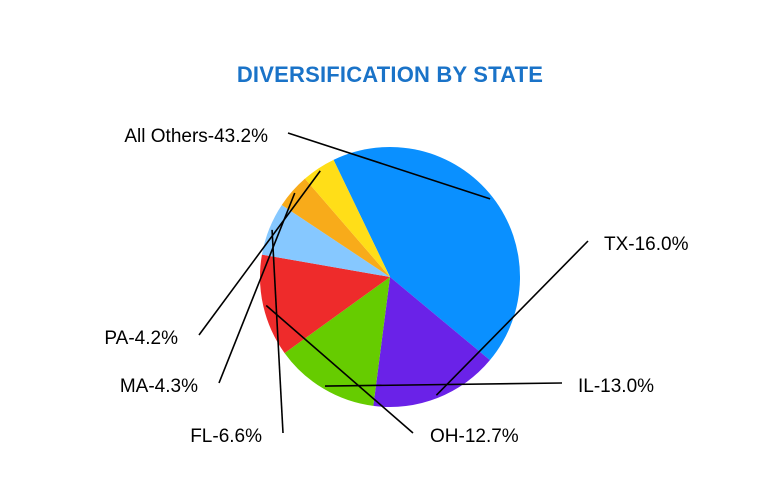  Describe the element at coordinates (337, 341) in the screenshot. I see `pie-slice-il` at that location.